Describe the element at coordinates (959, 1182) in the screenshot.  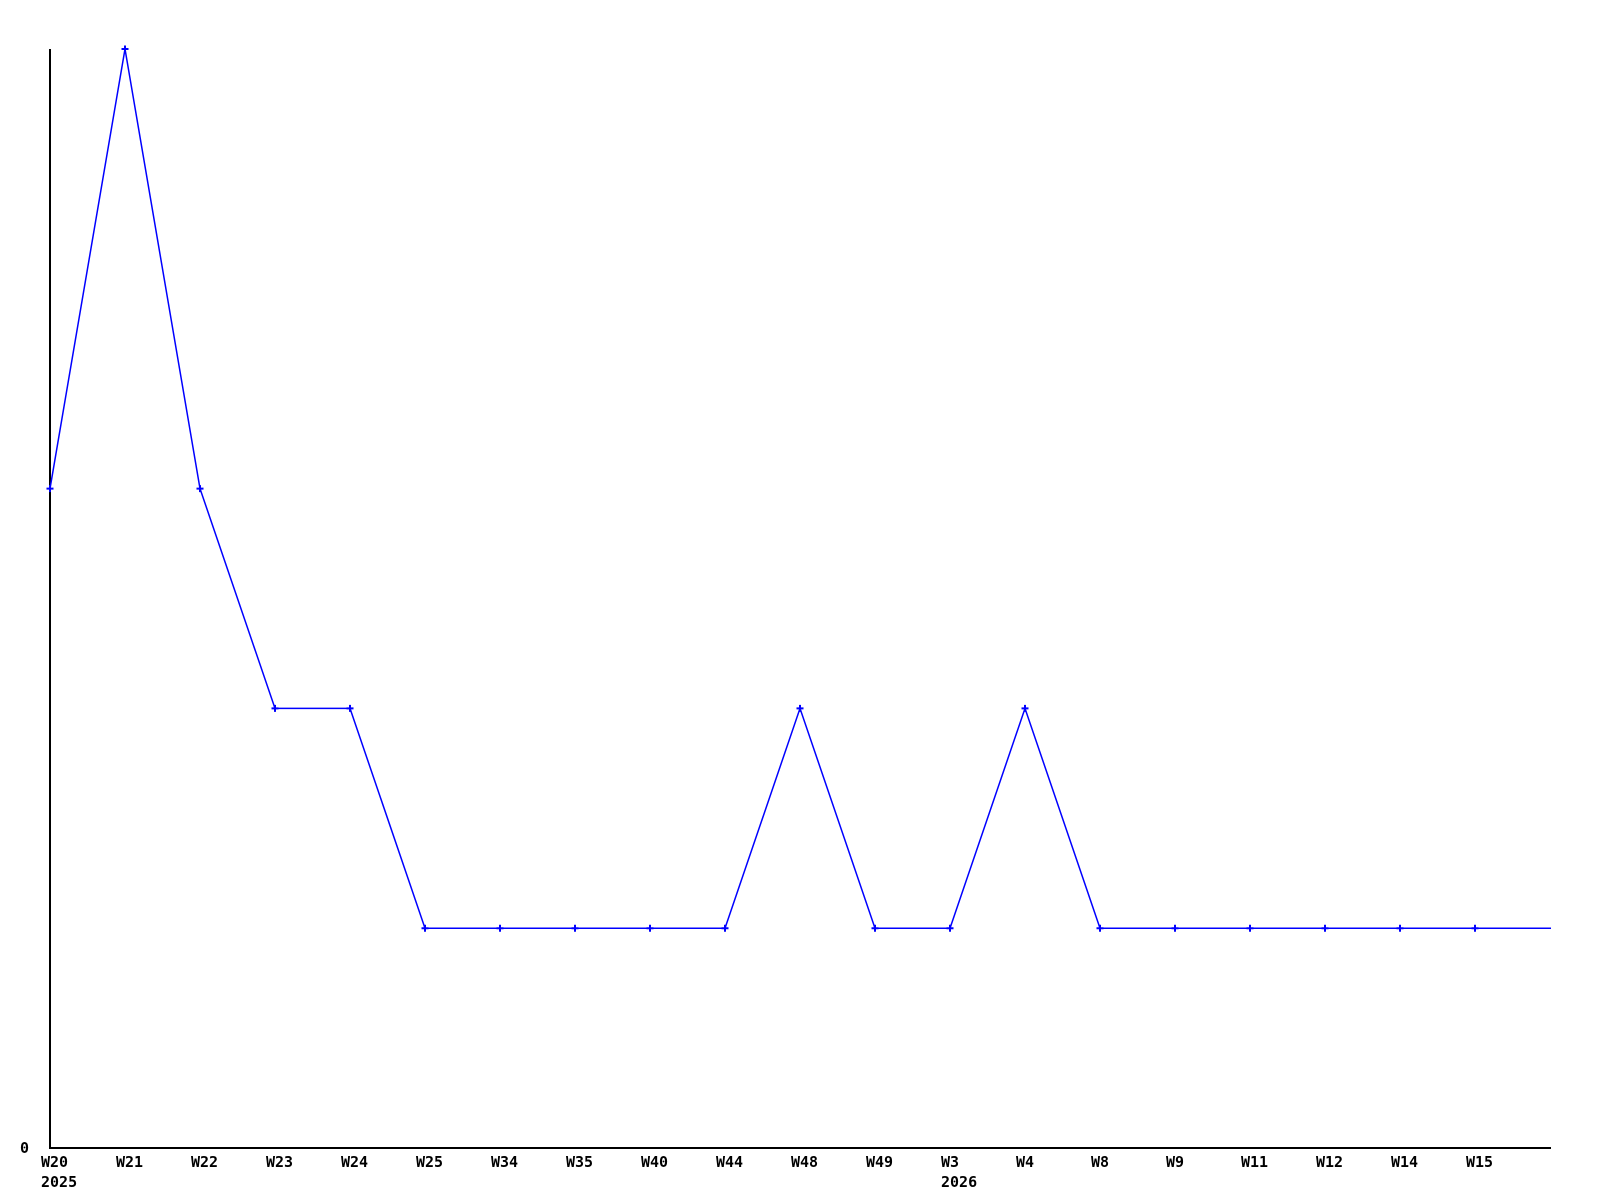
I see `x-axis-year-label: 2026` at that location.